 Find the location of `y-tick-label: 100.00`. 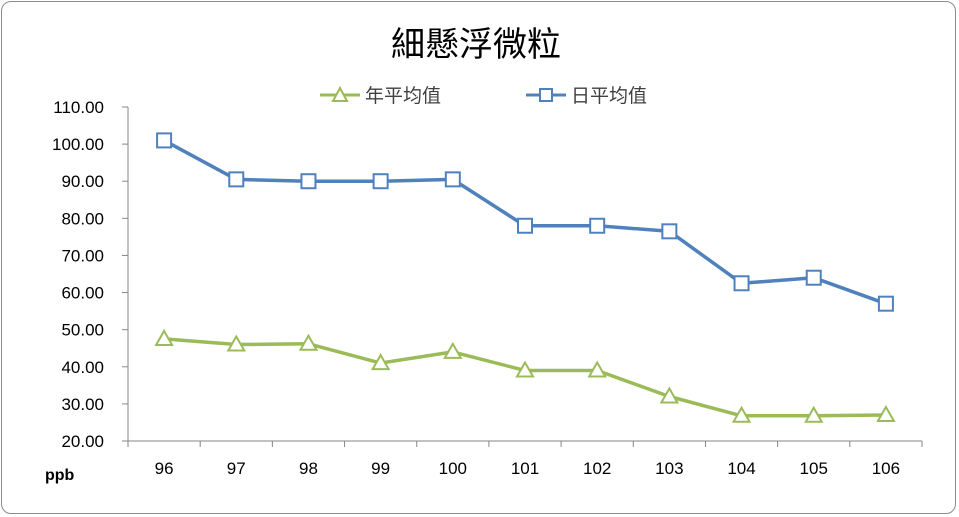

y-tick-label: 100.00 is located at coordinates (78, 144).